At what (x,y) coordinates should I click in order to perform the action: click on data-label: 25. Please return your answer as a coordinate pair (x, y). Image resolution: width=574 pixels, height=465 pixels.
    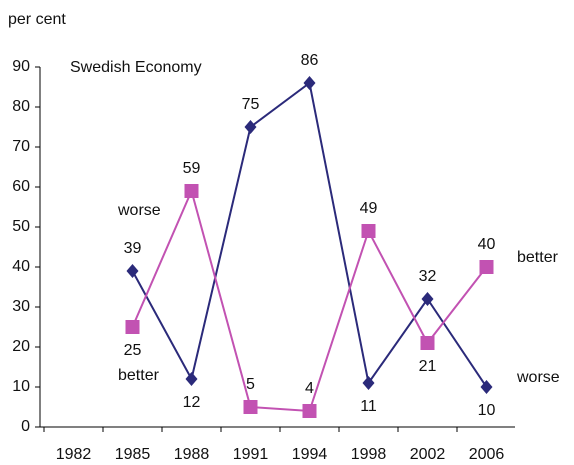
    Looking at the image, I should click on (133, 350).